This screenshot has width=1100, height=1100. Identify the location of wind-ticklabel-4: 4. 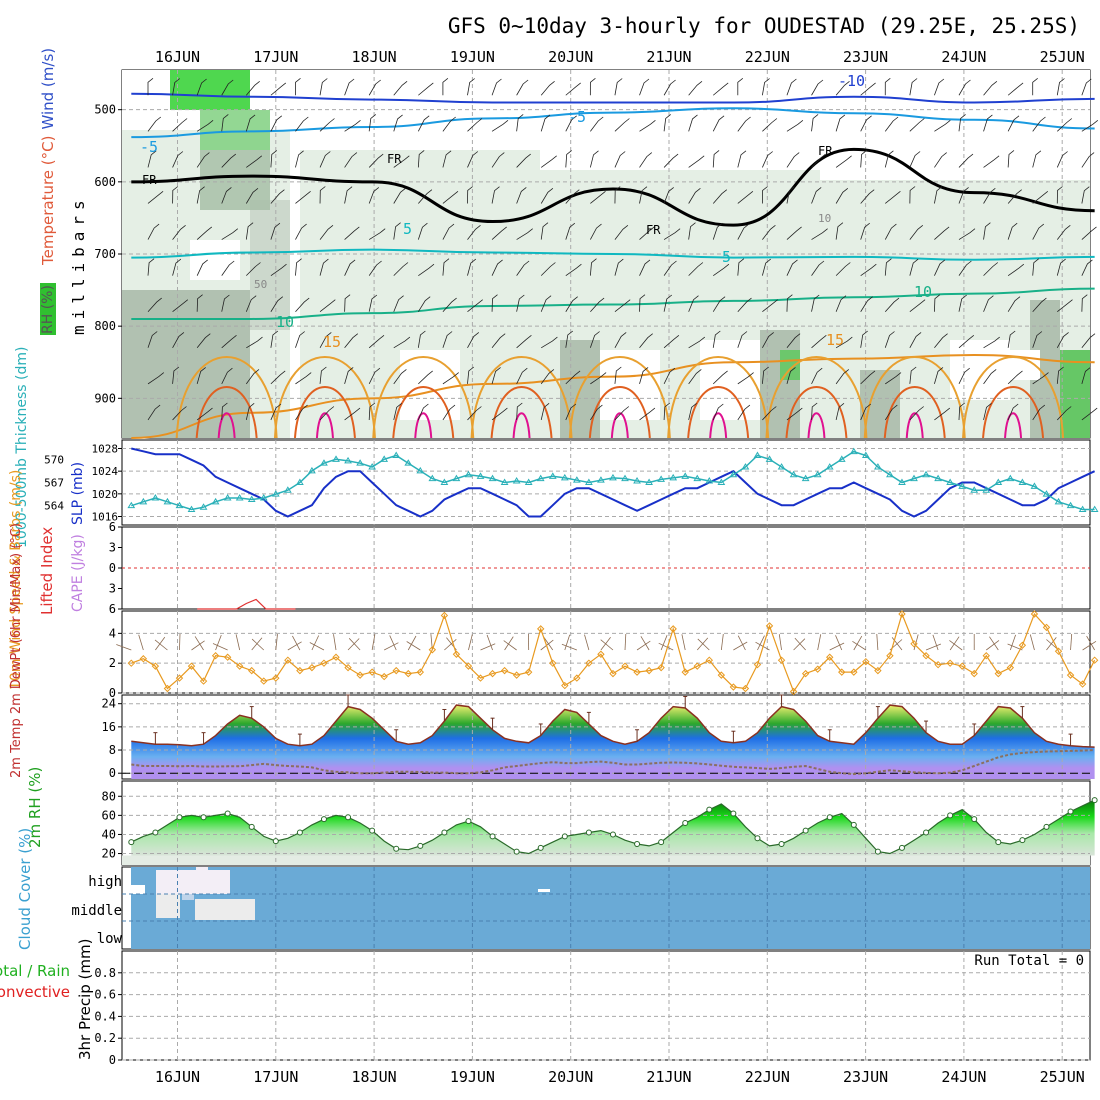
(112, 633).